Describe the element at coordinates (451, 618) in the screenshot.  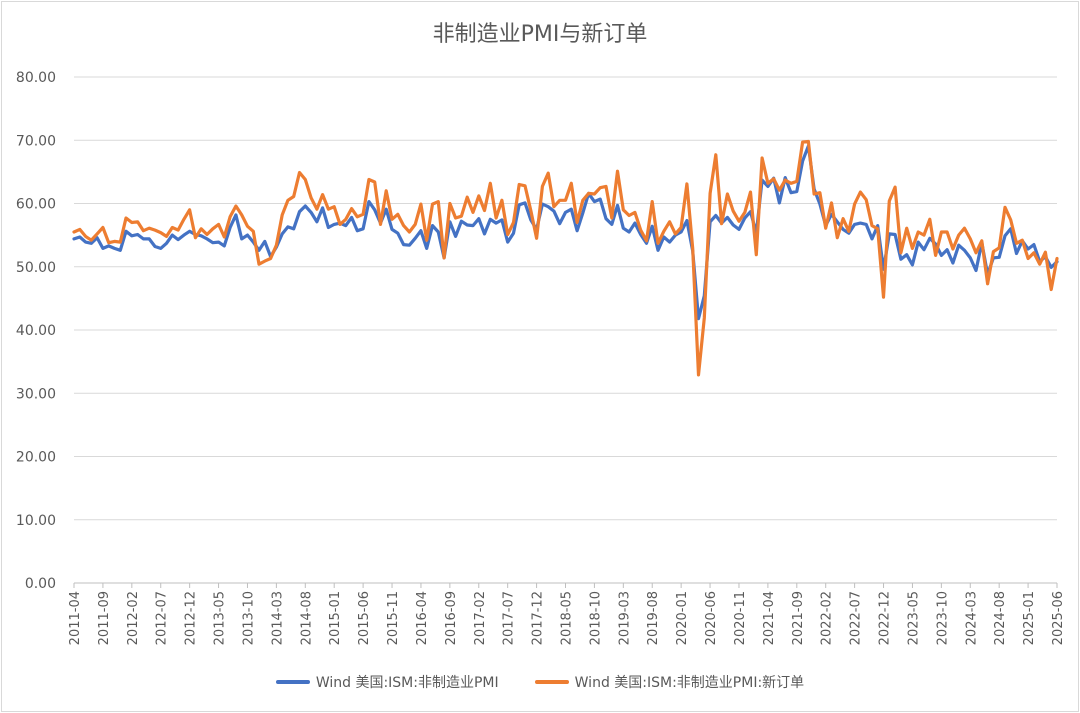
I see `x-tick-label: 2016-09` at that location.